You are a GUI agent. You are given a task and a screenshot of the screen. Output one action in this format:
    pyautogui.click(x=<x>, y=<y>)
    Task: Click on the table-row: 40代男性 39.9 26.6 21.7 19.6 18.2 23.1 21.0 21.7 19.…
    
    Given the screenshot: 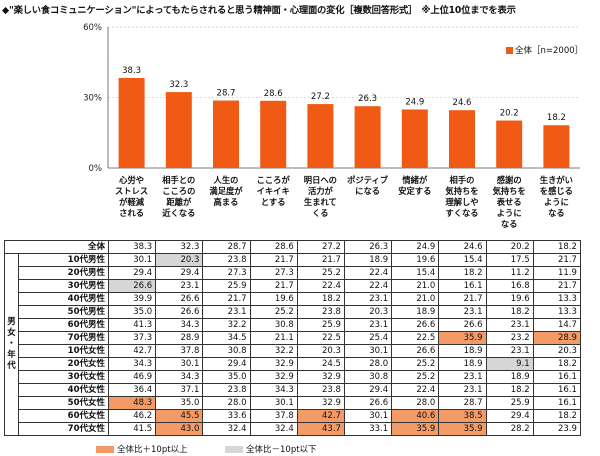 What is the action you would take?
    pyautogui.click(x=293, y=299)
    